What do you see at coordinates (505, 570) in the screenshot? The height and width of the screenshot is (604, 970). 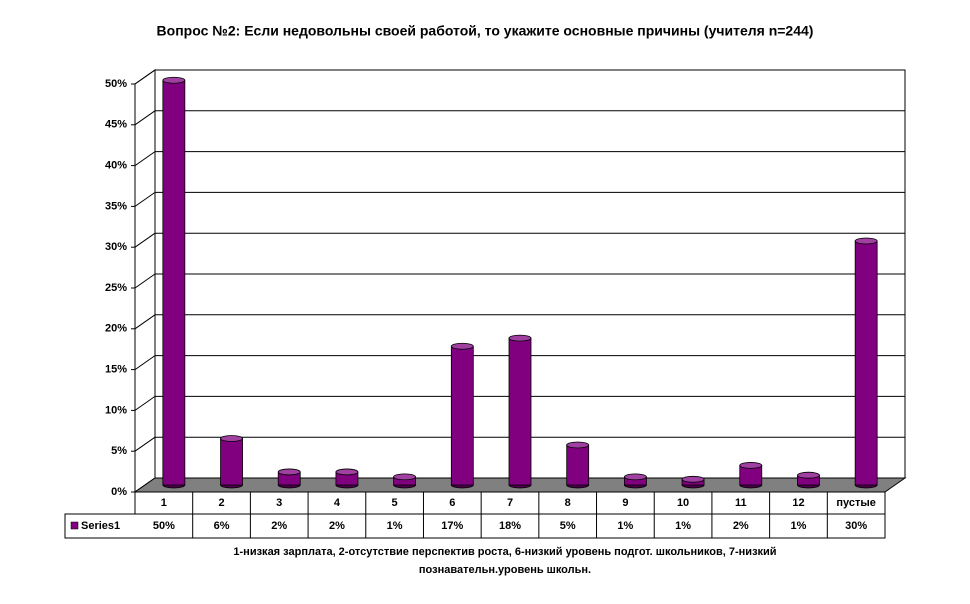 I see `note: познавательн.уровень школьн.` at bounding box center [505, 570].